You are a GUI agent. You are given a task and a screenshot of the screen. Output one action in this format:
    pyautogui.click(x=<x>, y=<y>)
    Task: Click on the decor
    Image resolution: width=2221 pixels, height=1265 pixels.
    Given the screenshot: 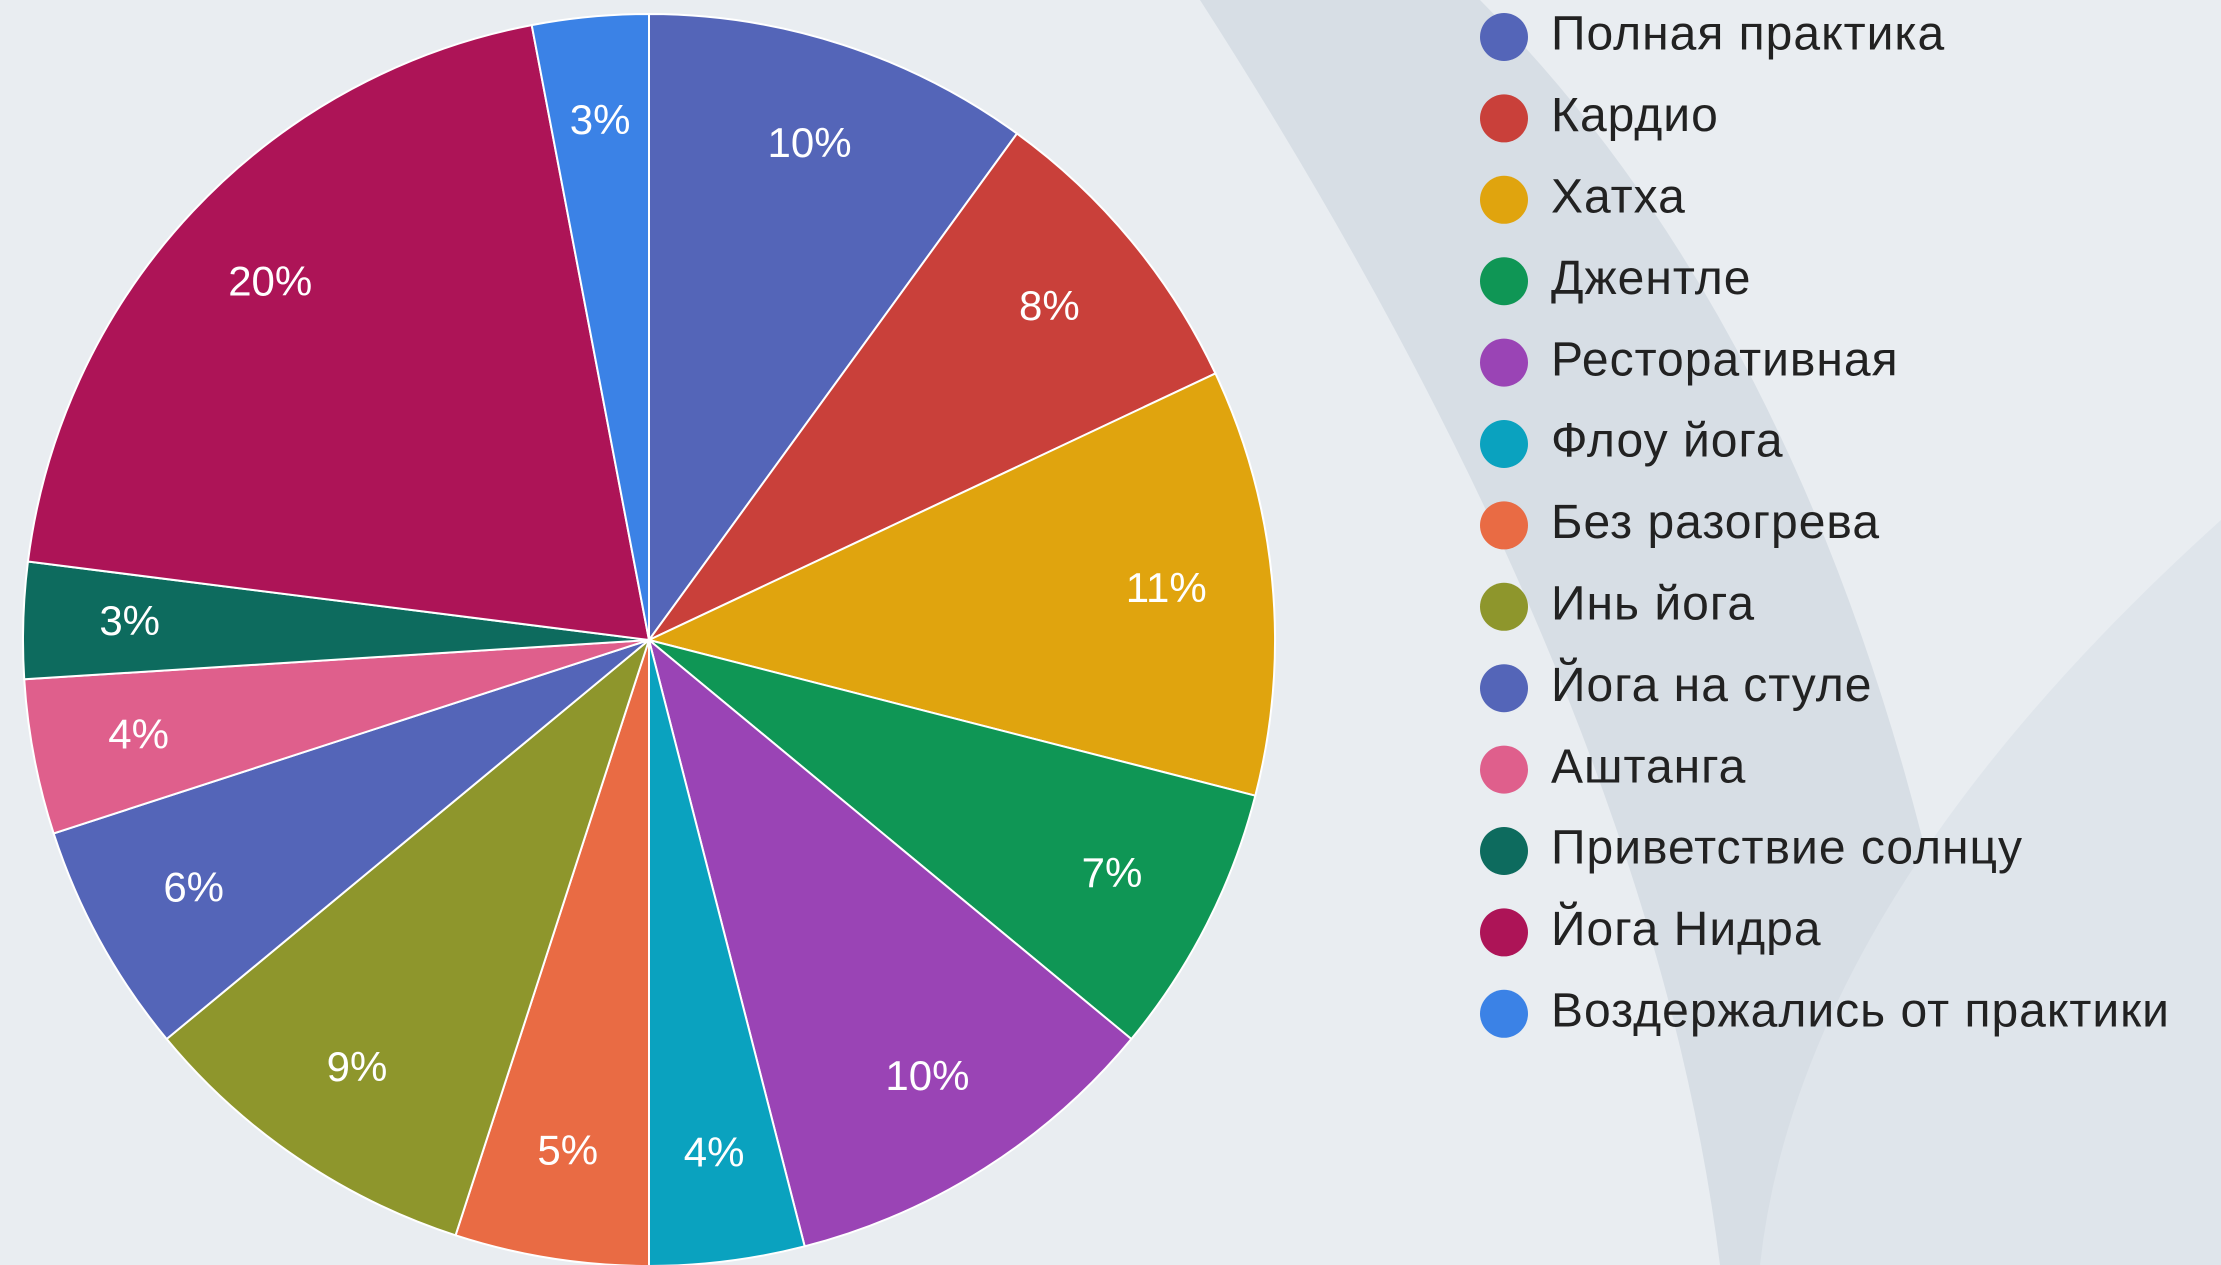 What is the action you would take?
    pyautogui.click(x=1990, y=892)
    